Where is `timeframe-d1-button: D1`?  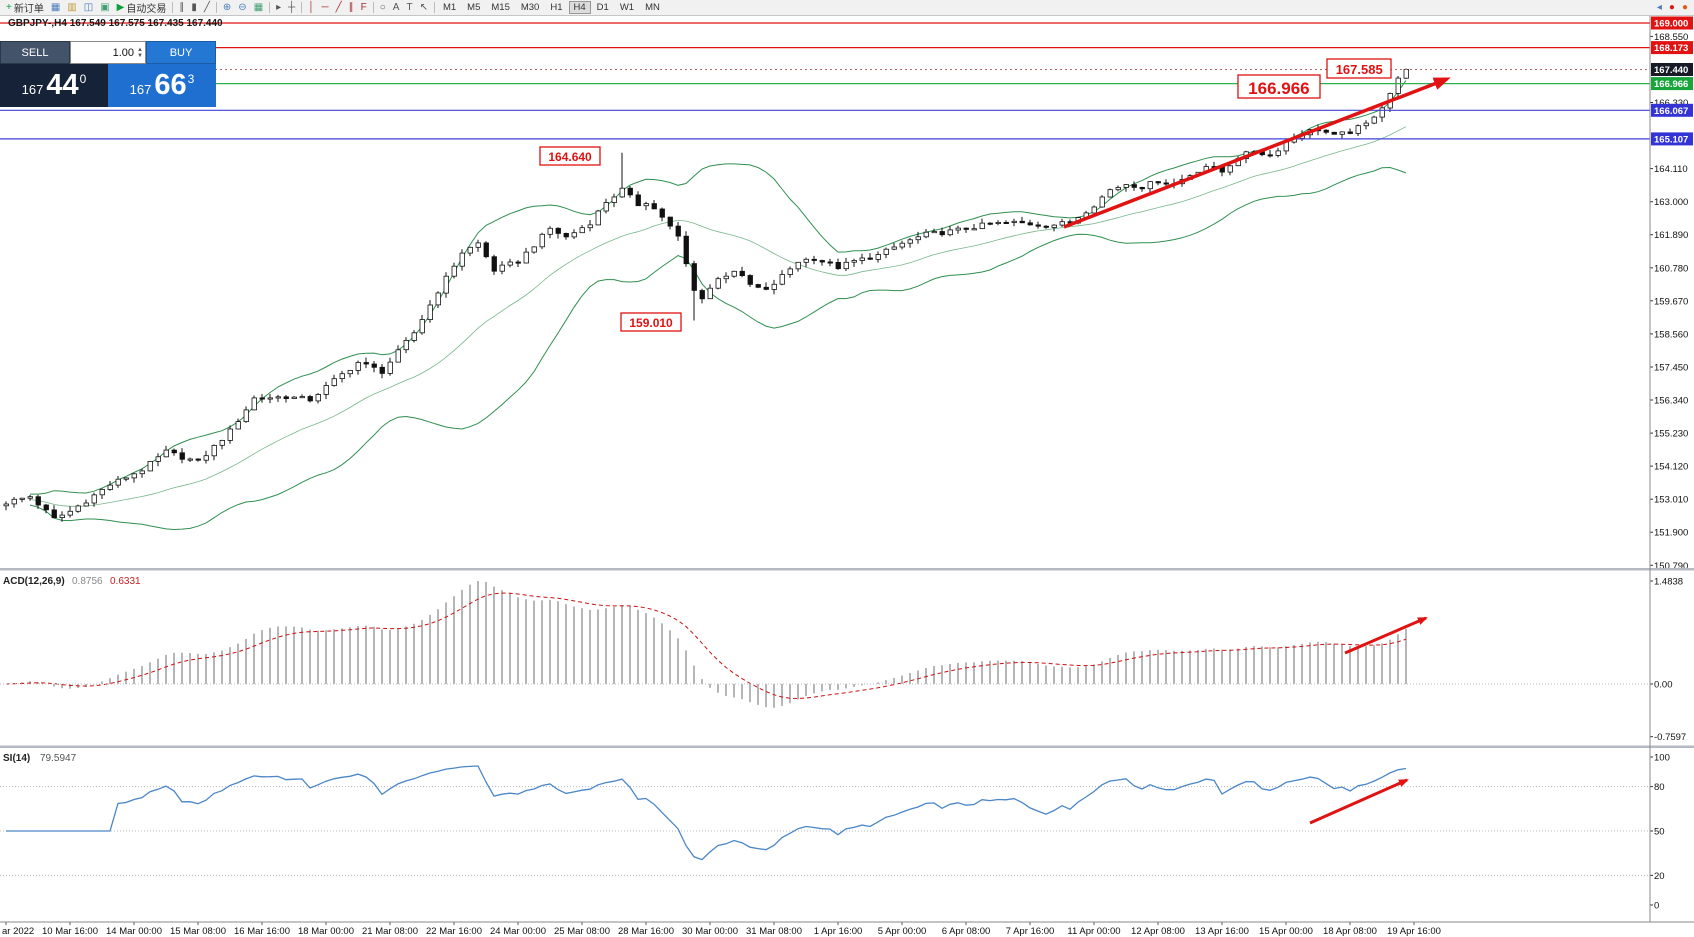 timeframe-d1-button: D1 is located at coordinates (602, 7).